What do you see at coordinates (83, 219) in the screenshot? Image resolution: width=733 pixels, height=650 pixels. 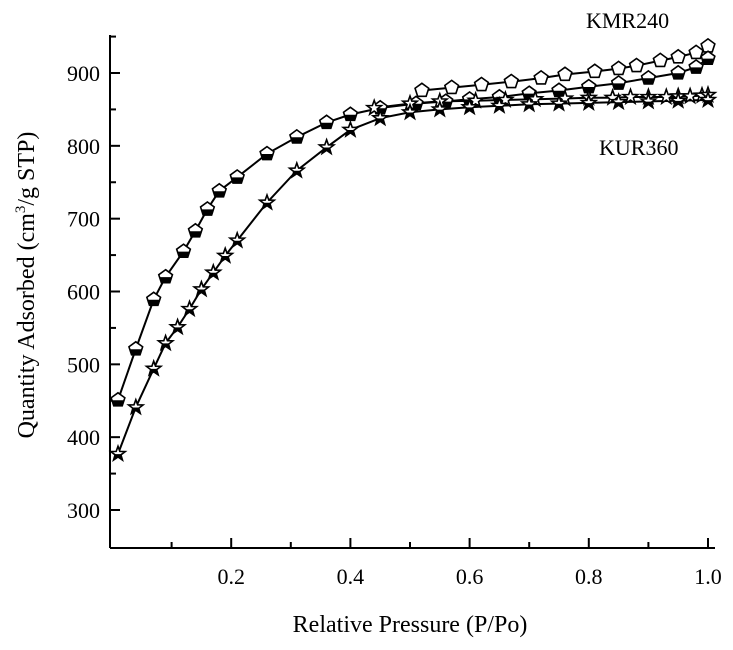 I see `y-tick-label: 700` at bounding box center [83, 219].